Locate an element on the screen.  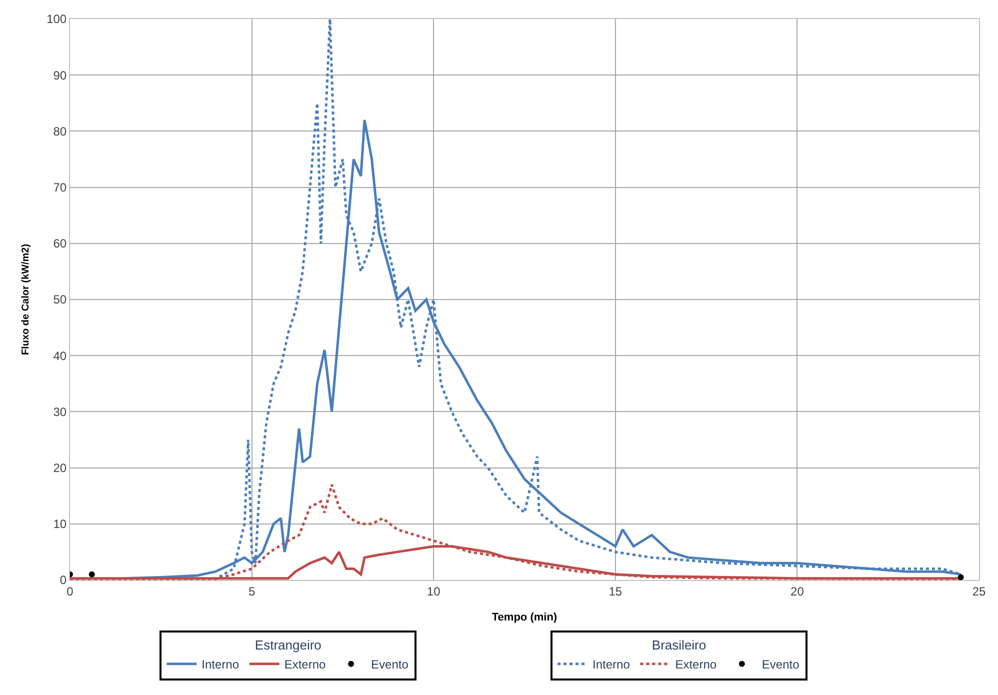
y-tick-label: 100 is located at coordinates (56, 19).